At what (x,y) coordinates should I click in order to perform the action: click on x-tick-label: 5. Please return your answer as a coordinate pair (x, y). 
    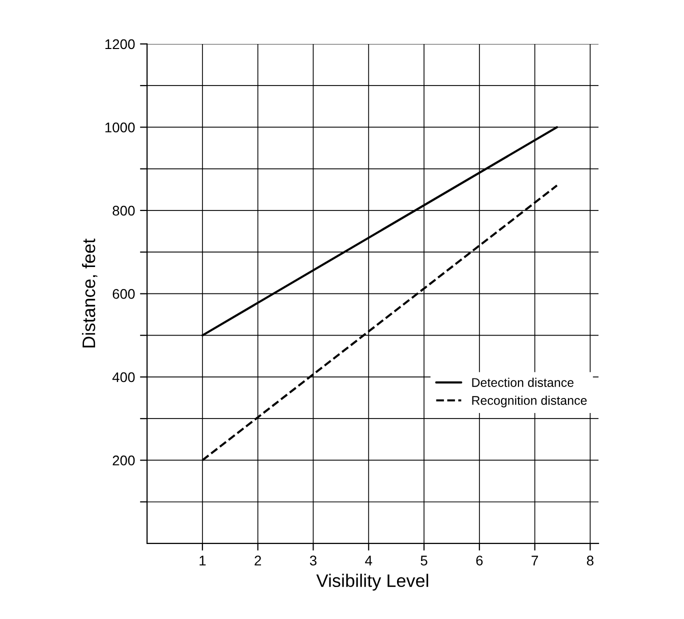
    Looking at the image, I should click on (424, 561).